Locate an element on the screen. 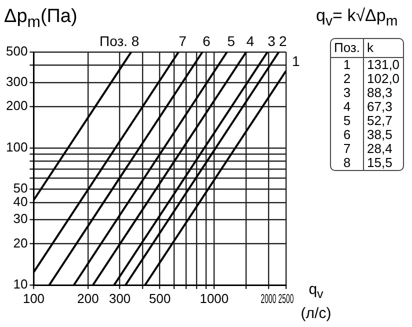 The height and width of the screenshot is (327, 412). text: 52,7 is located at coordinates (380, 120).